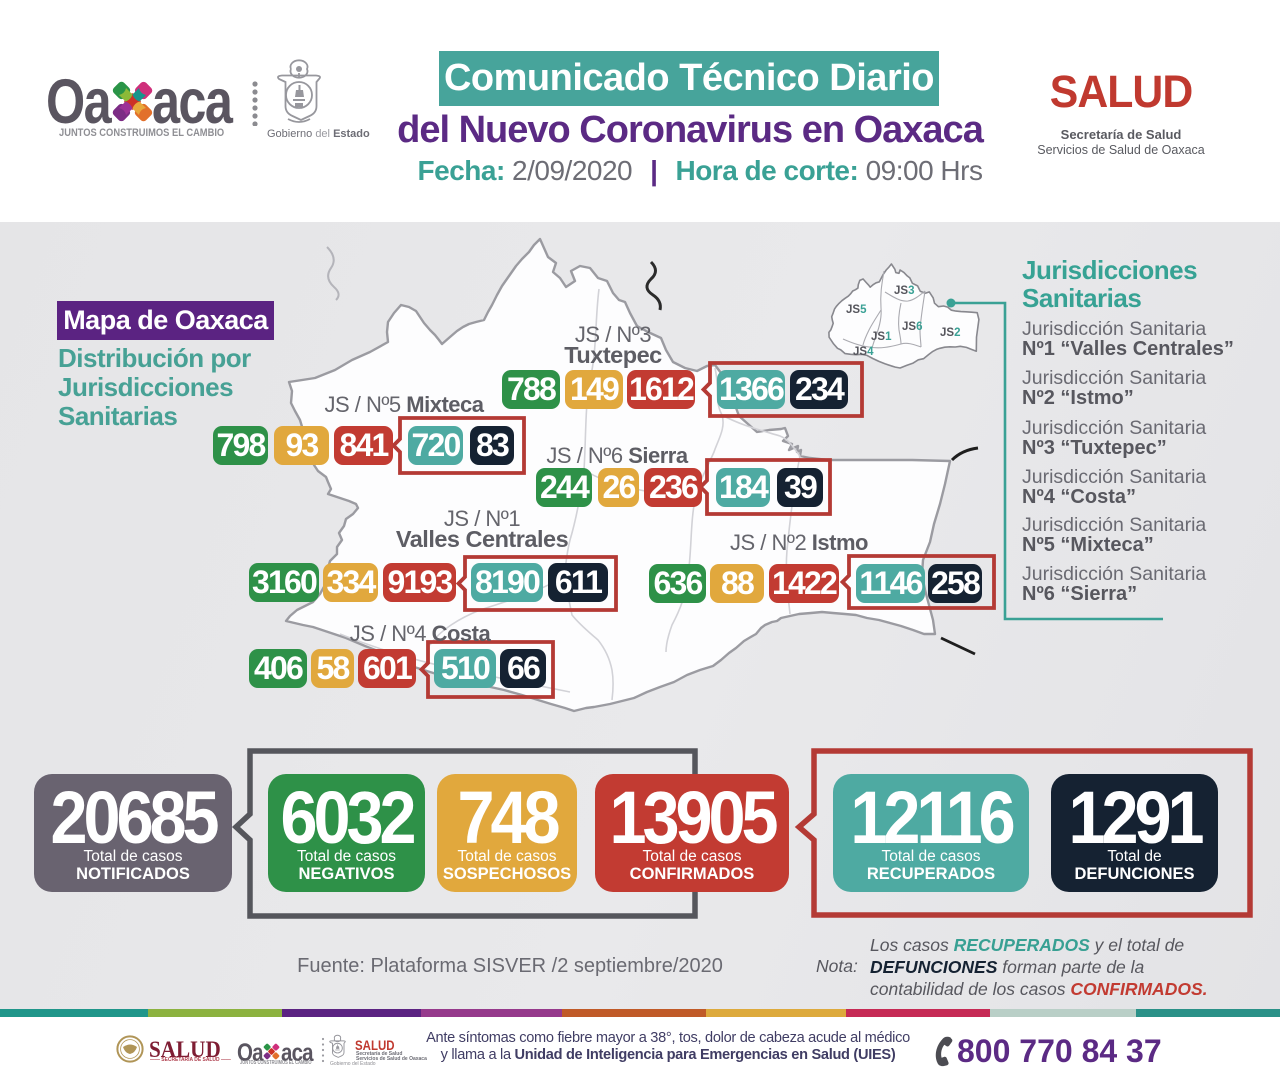 The width and height of the screenshot is (1280, 1082). Describe the element at coordinates (856, 310) in the screenshot. I see `svg-text: JS5` at that location.